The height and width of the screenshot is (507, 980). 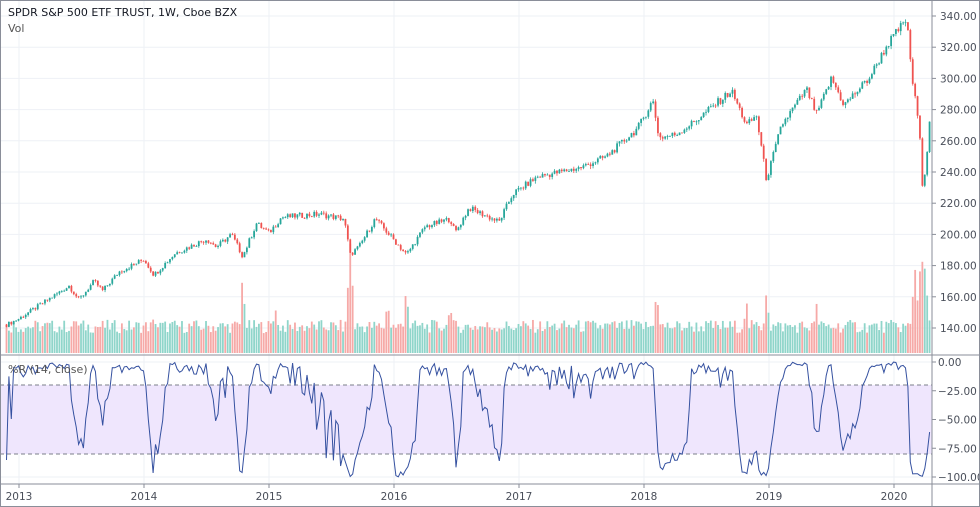 What do you see at coordinates (958, 204) in the screenshot?
I see `price-tick-label: 220.00` at bounding box center [958, 204].